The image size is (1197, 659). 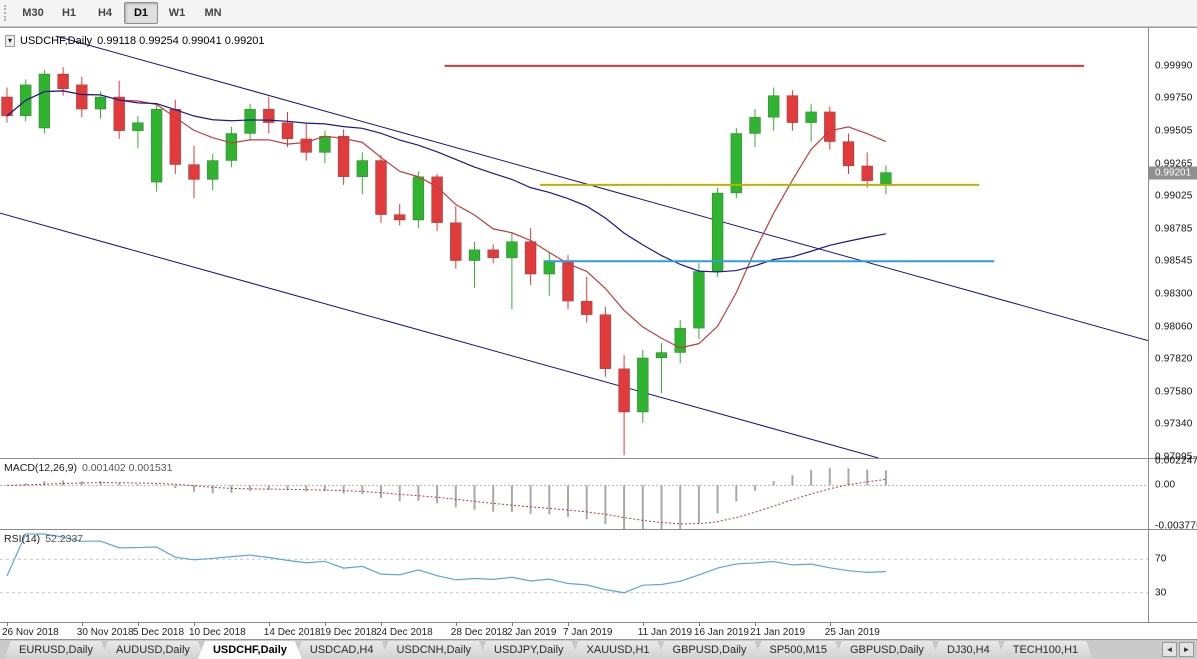 I want to click on time-axis-label: 28 Dec 2018, so click(x=479, y=632).